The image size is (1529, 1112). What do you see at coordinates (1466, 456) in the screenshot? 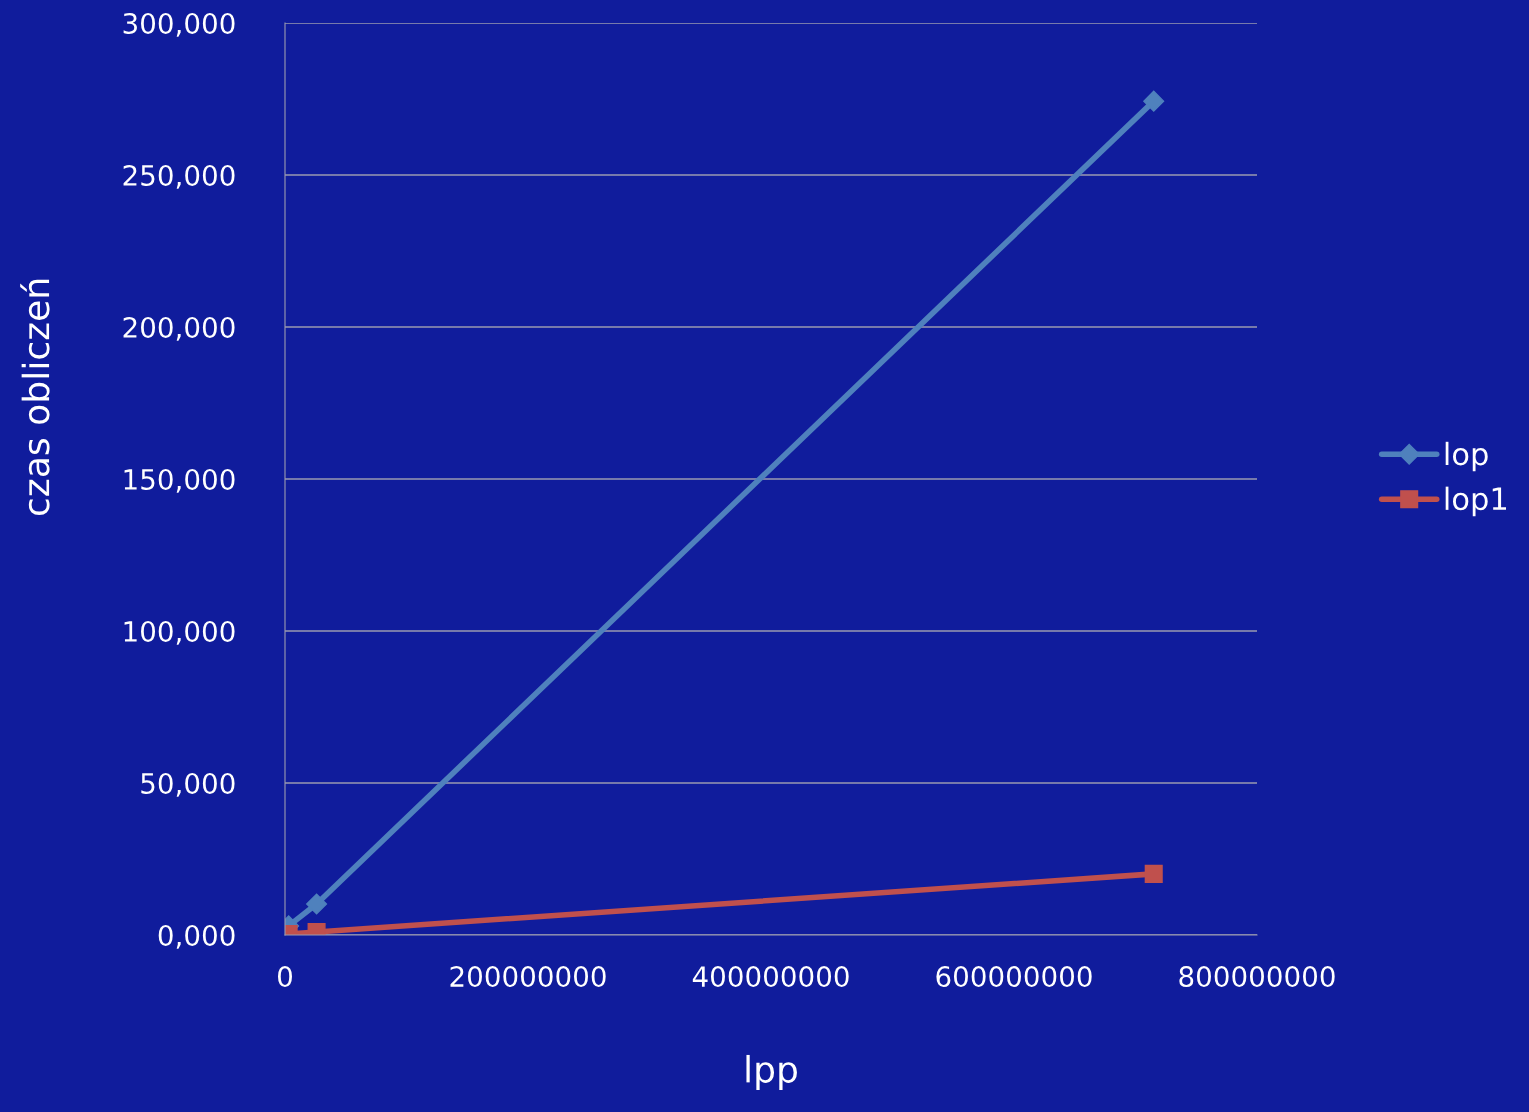
I see `legend-label: lop` at bounding box center [1466, 456].